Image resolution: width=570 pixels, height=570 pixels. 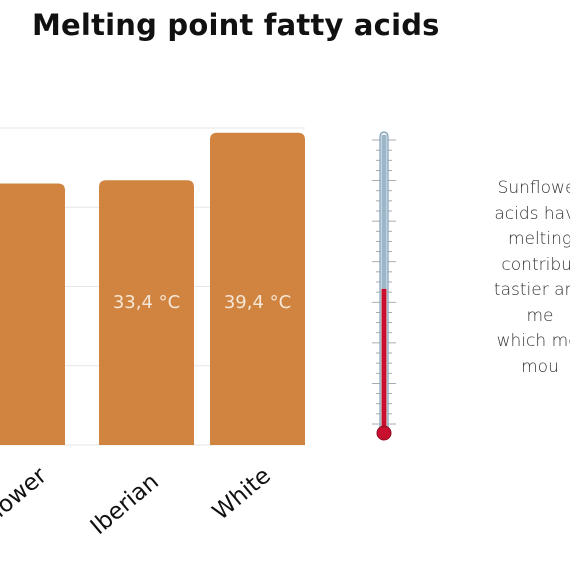 What do you see at coordinates (538, 239) in the screenshot?
I see `note-line: melting` at bounding box center [538, 239].